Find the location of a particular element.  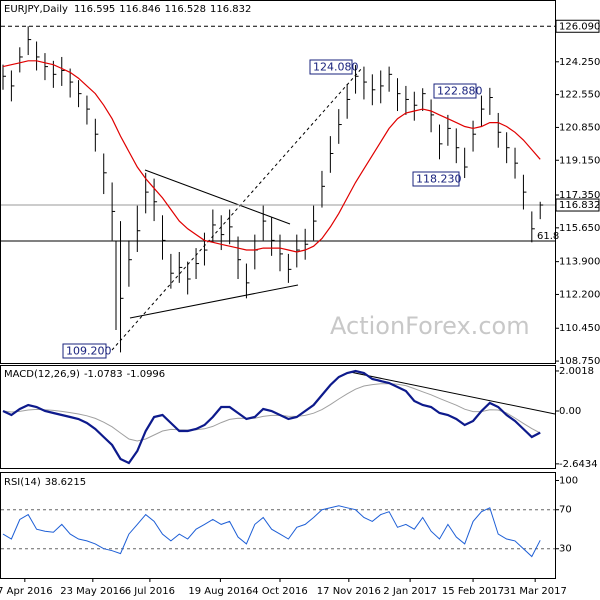

x-tick-label: 17 Nov 2016 is located at coordinates (349, 591).